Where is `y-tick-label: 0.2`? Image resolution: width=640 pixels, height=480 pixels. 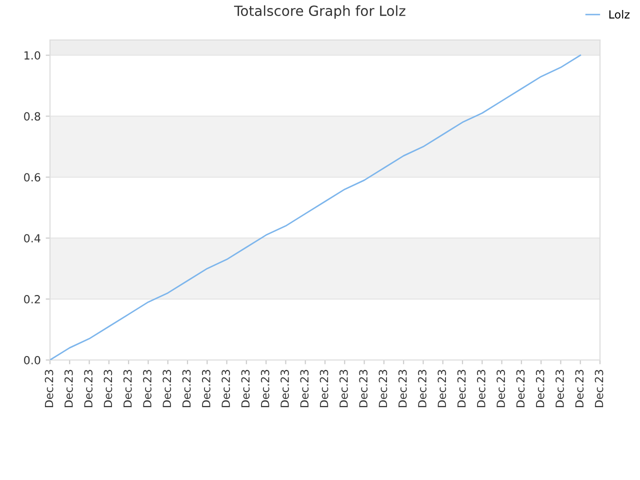
y-tick-label: 0.2 is located at coordinates (32, 299).